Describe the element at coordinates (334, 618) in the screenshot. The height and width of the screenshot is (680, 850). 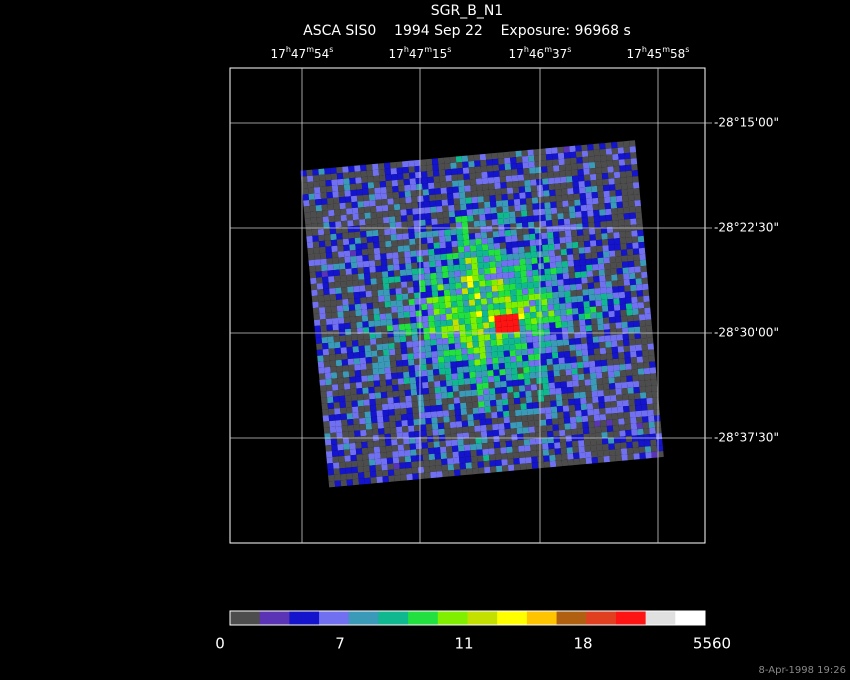
I see `colorbar-bin` at that location.